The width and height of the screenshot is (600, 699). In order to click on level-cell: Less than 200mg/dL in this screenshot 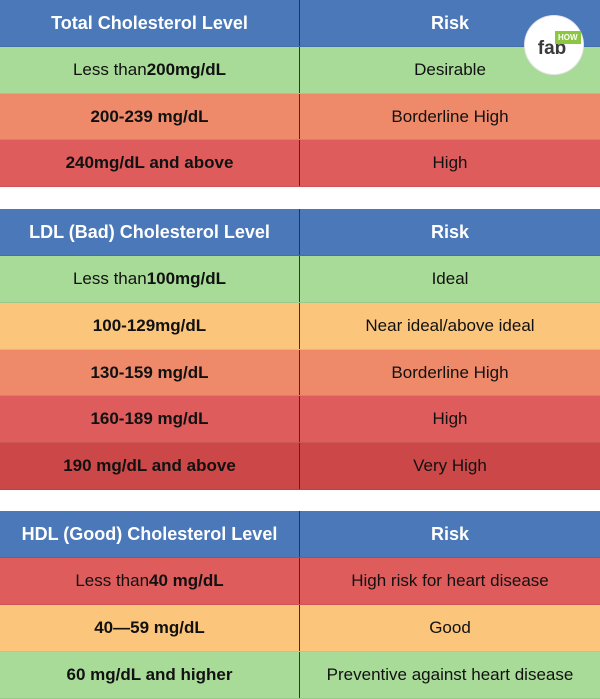, I will do `click(150, 70)`.